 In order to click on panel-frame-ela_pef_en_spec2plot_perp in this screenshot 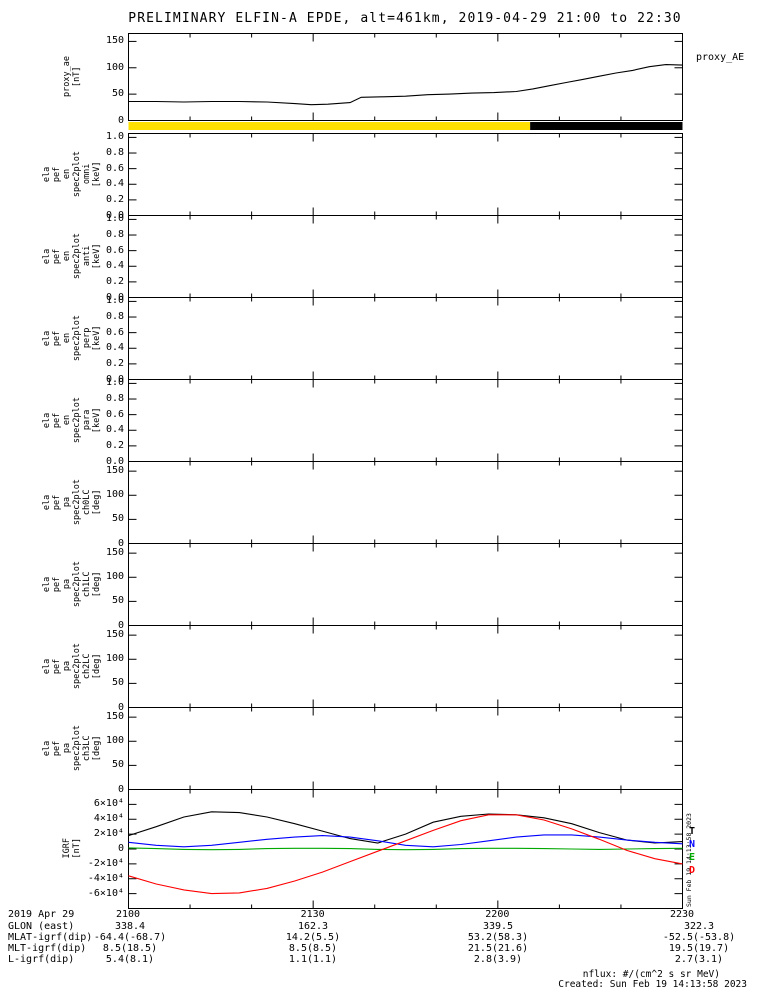, I will do `click(405, 338)`.